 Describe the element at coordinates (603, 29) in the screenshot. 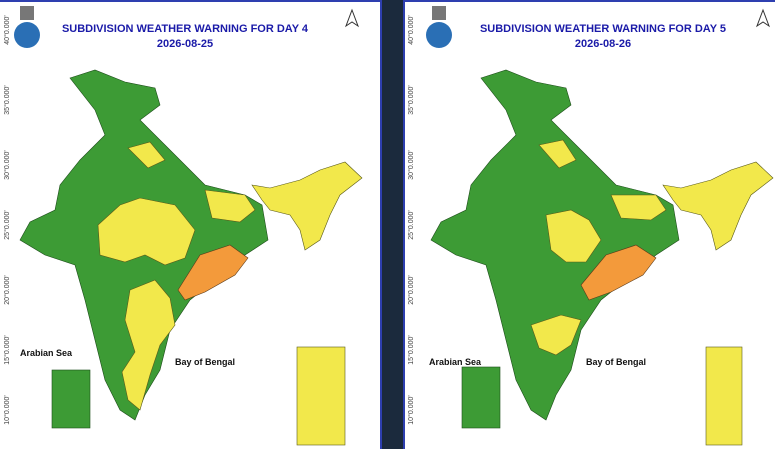

I see `map-title: SUBDIVISION WEATHER WARNING FOR DAY 5` at that location.